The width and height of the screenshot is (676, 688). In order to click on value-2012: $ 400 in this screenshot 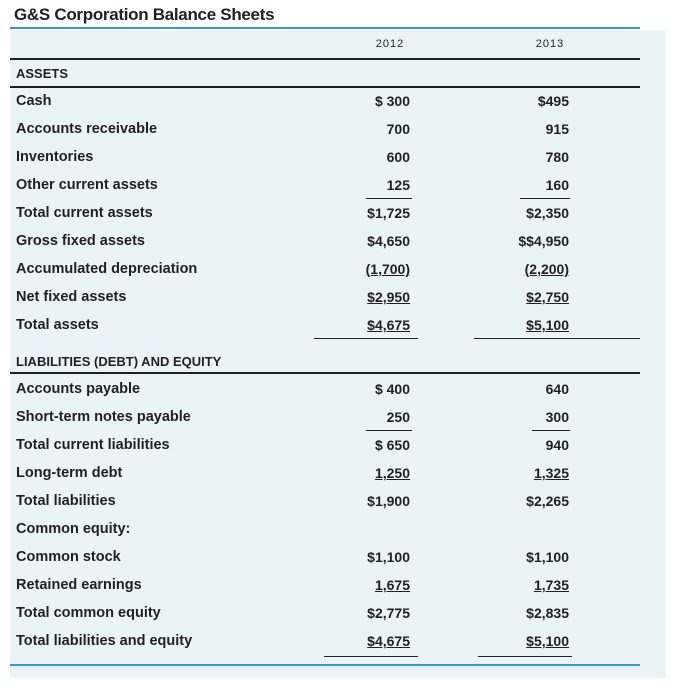, I will do `click(392, 389)`.